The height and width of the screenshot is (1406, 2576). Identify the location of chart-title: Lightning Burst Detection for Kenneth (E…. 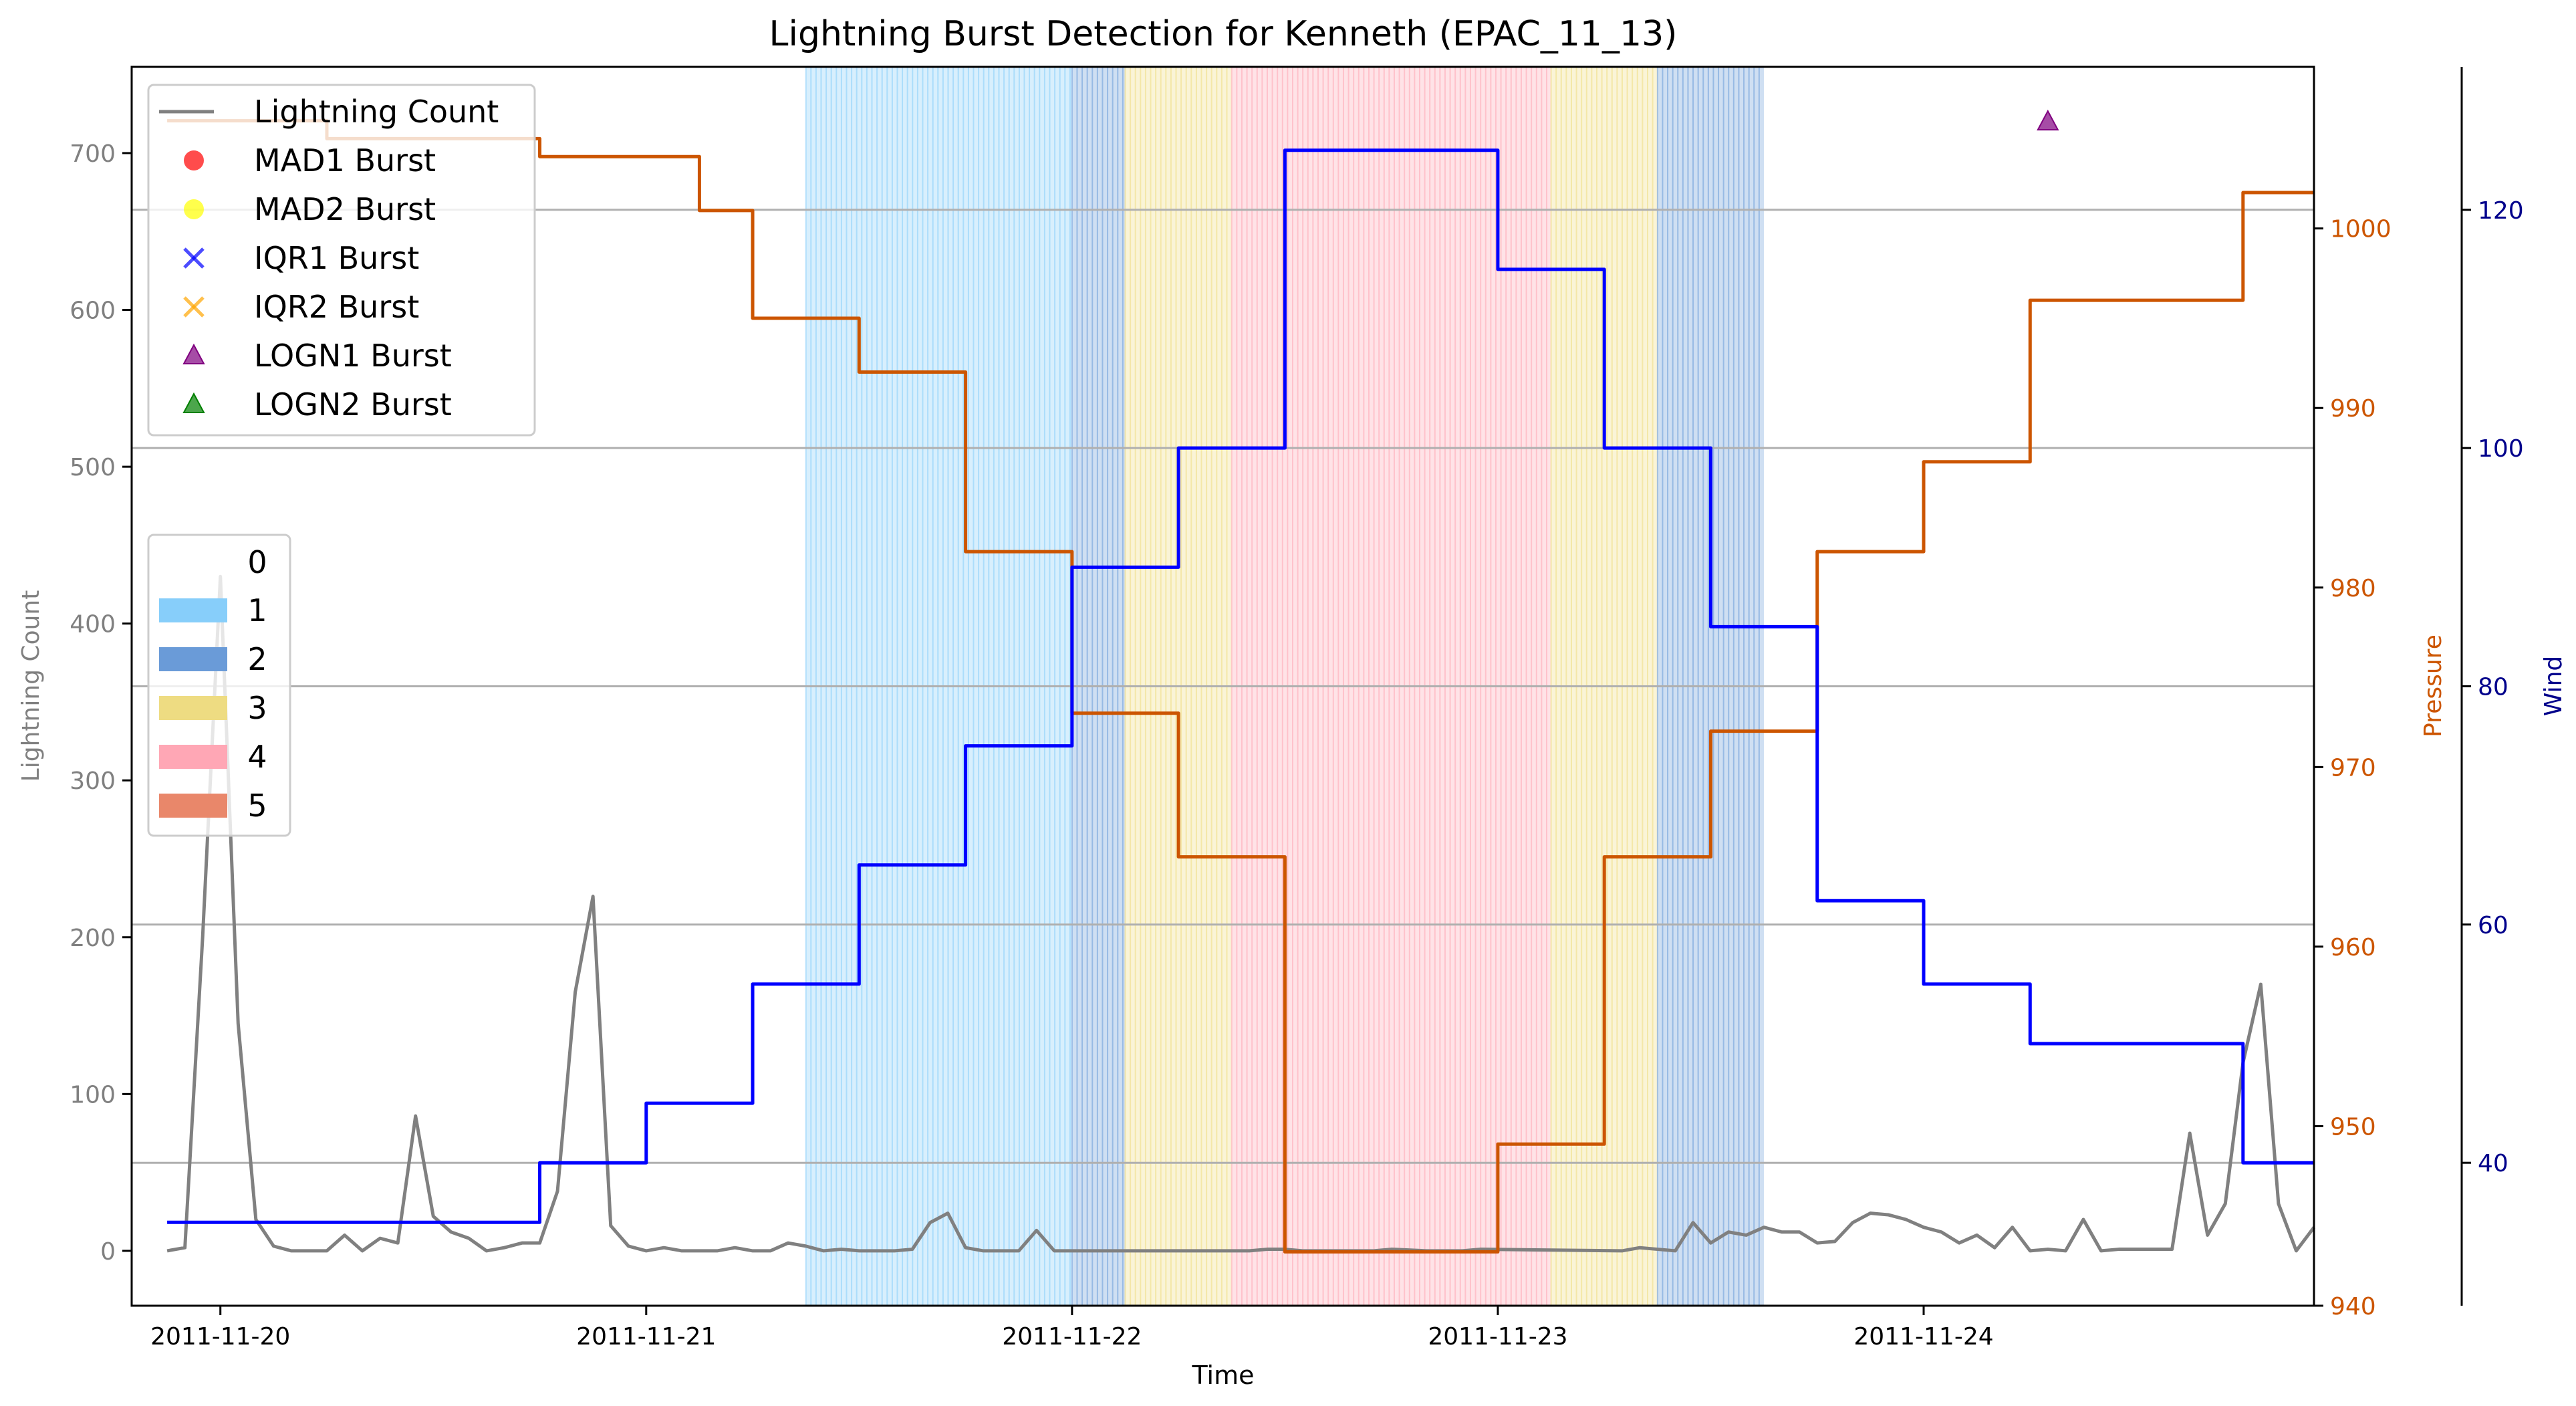
(1224, 34).